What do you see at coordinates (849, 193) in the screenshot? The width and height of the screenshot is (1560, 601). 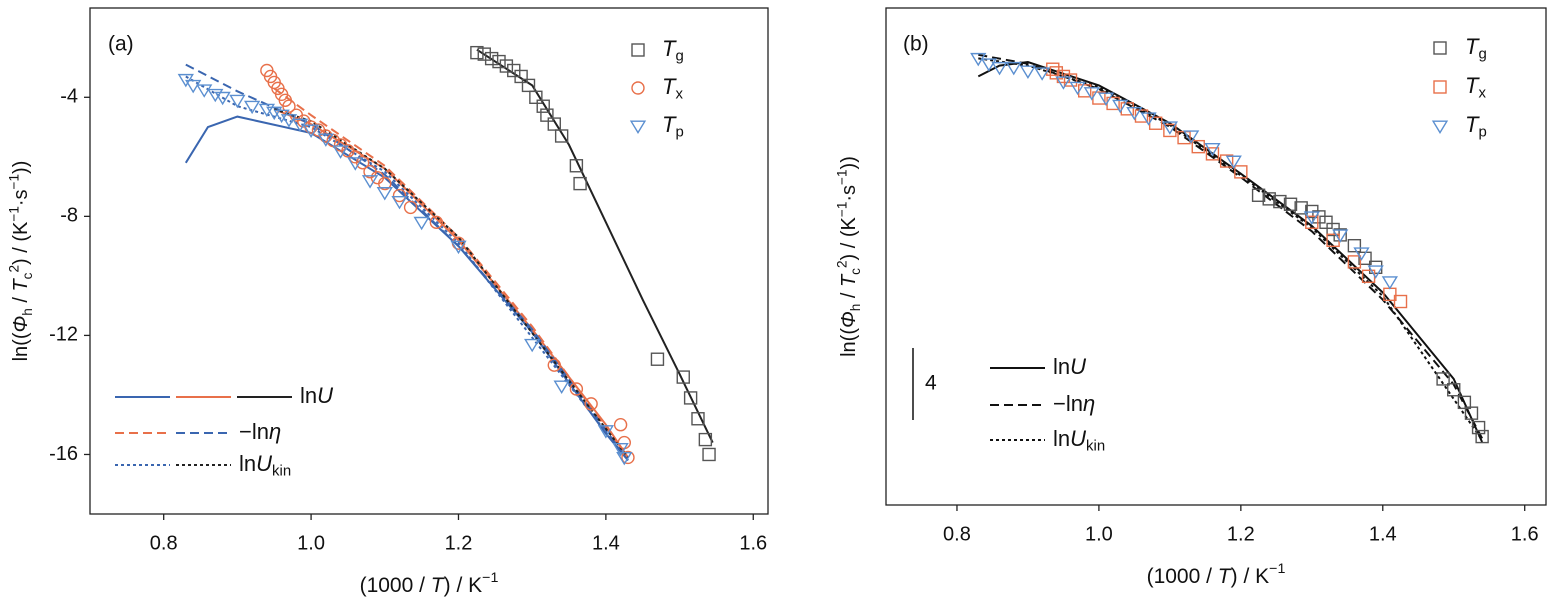 I see `y-axis-label-part: ·s` at bounding box center [849, 193].